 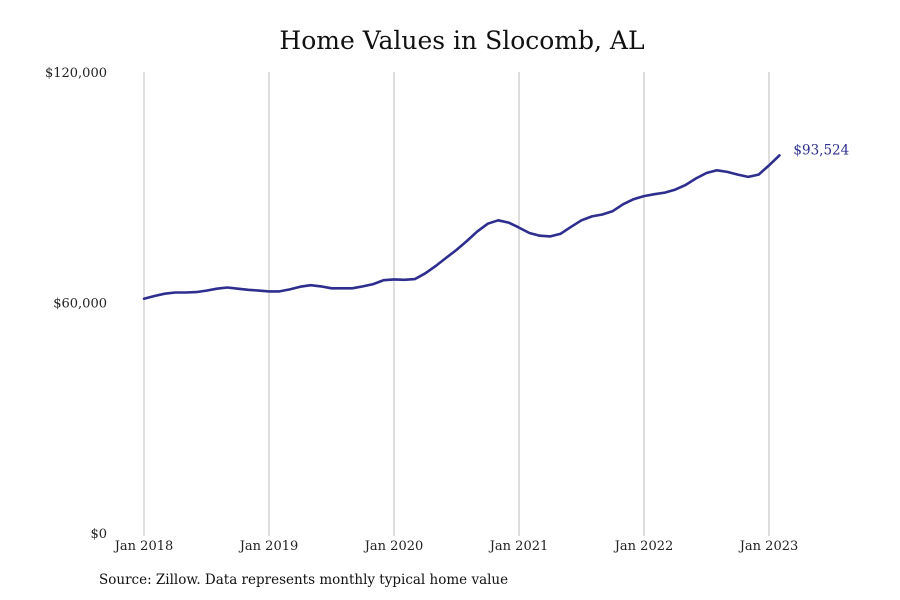 What do you see at coordinates (76, 73) in the screenshot?
I see `y-tick-label: $120,000` at bounding box center [76, 73].